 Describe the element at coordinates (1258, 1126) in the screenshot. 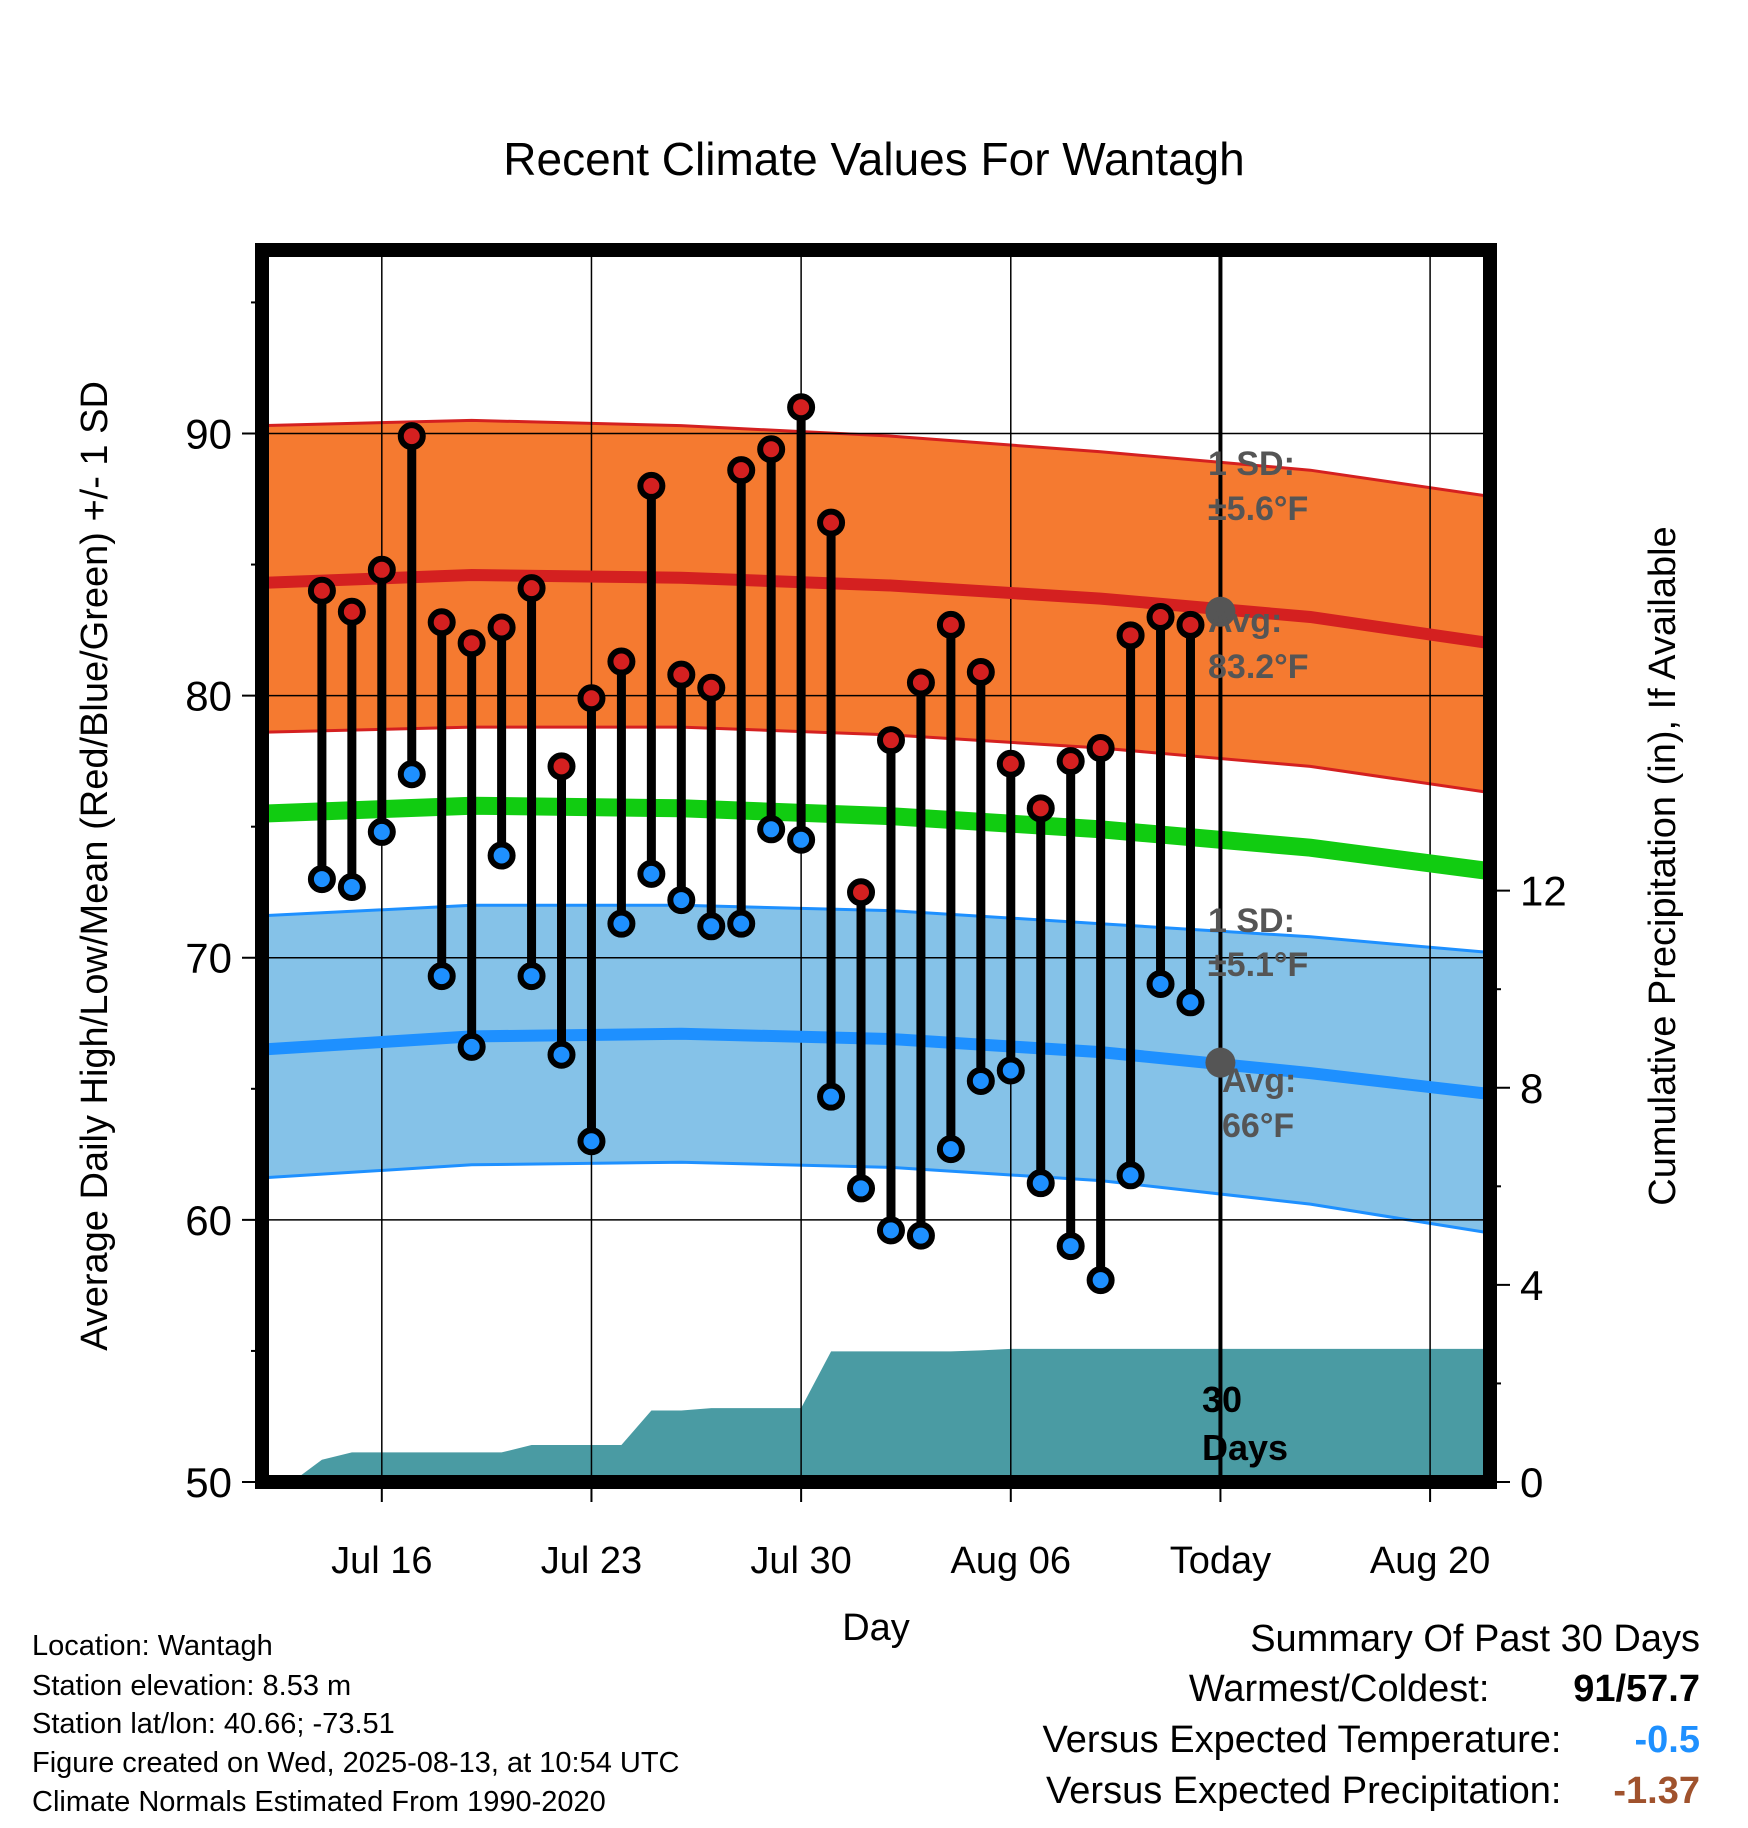

I see `low-avg-value: 66°F` at that location.